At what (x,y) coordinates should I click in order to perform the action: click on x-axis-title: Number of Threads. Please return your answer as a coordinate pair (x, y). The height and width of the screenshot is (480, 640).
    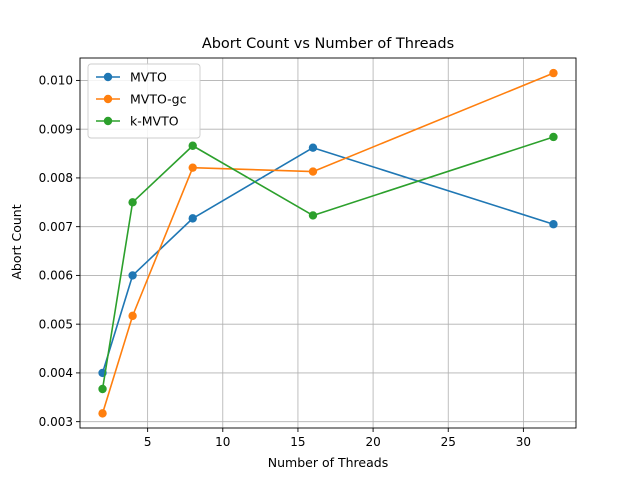
    Looking at the image, I should click on (328, 462).